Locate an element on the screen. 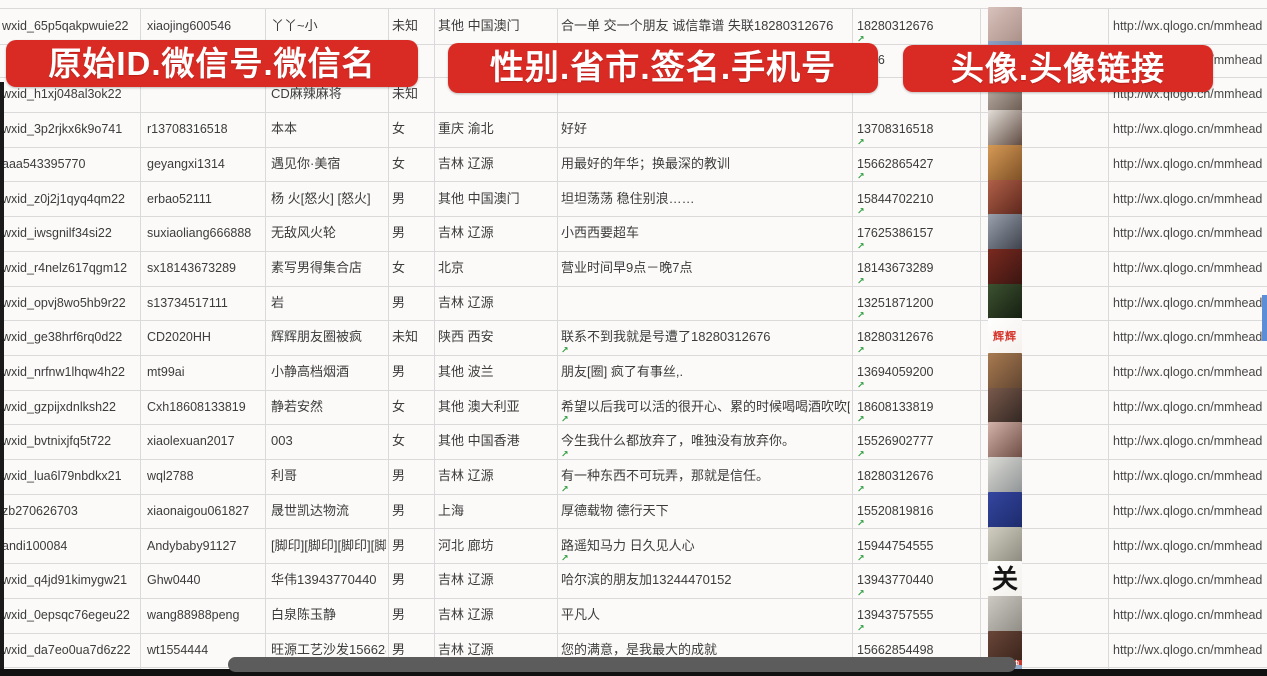 The width and height of the screenshot is (1267, 676). cell-phone: 13708316518 ↗ is located at coordinates (895, 134).